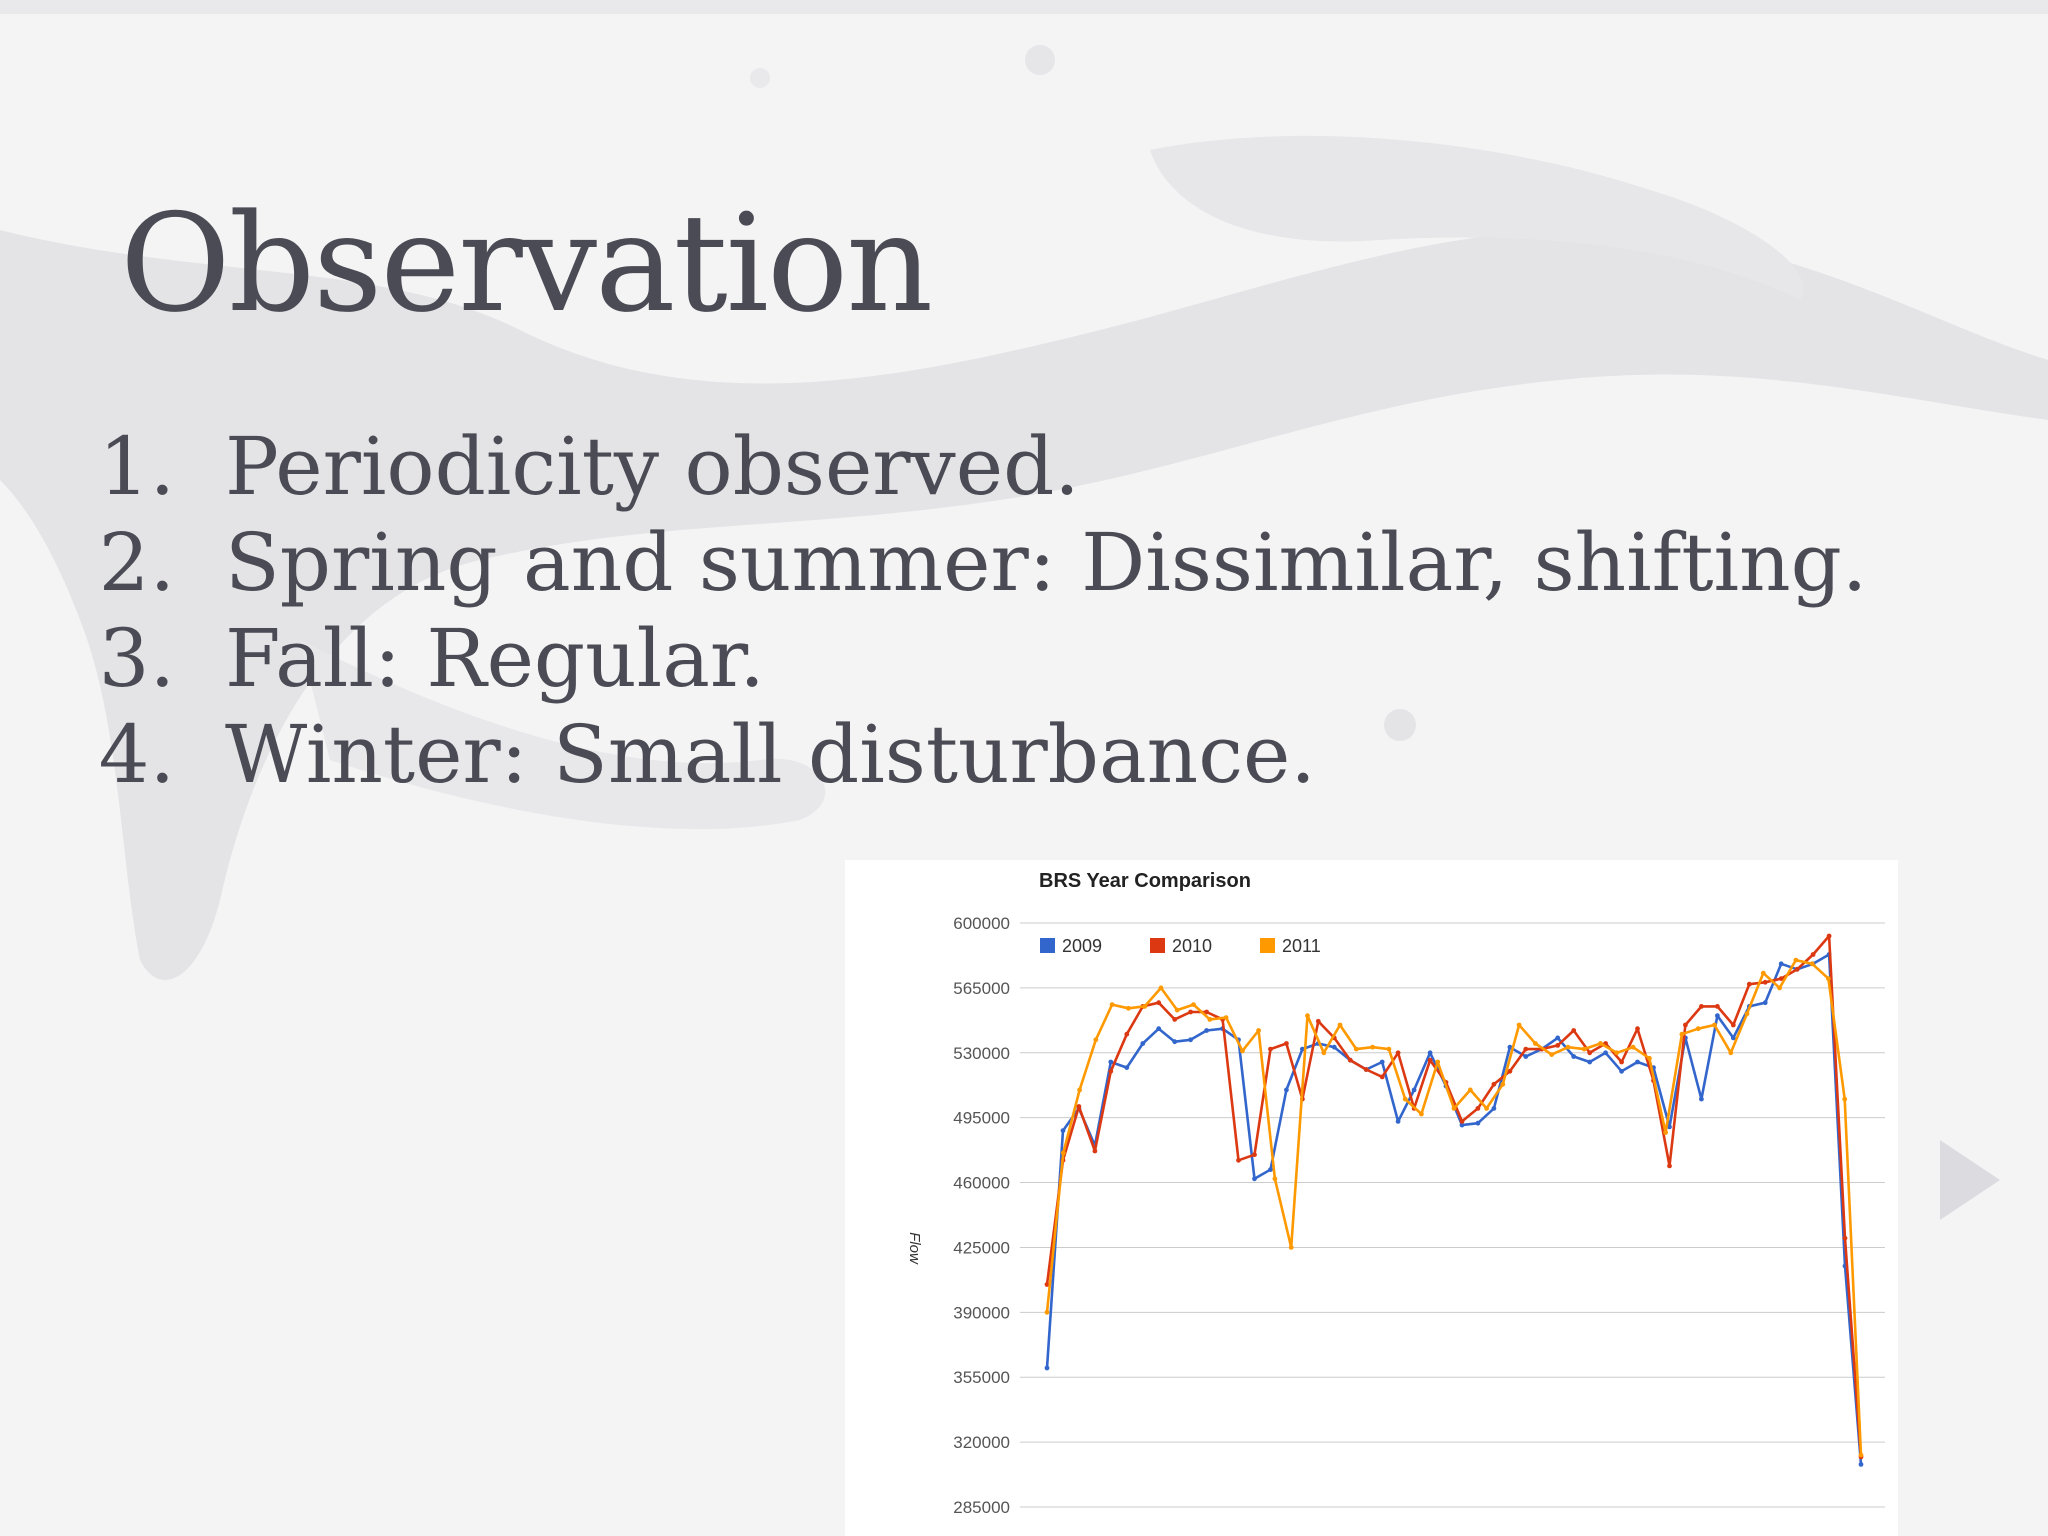 The width and height of the screenshot is (2048, 1536). What do you see at coordinates (981, 1377) in the screenshot?
I see `y-tick-label: 355000` at bounding box center [981, 1377].